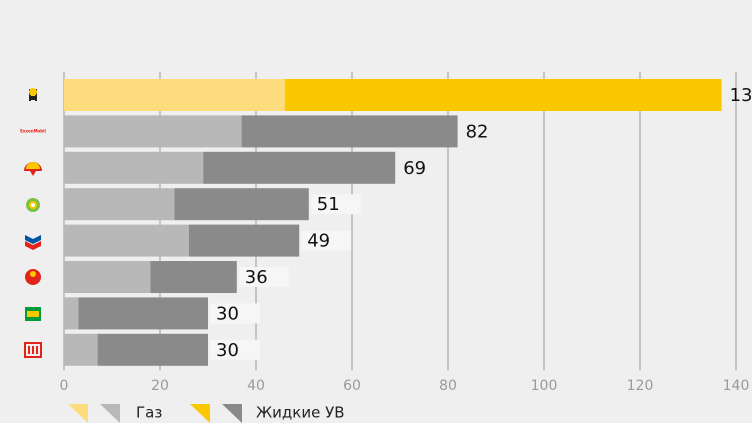 This screenshot has height=423, width=752. What do you see at coordinates (544, 386) in the screenshot?
I see `x-tick-label: 100` at bounding box center [544, 386].